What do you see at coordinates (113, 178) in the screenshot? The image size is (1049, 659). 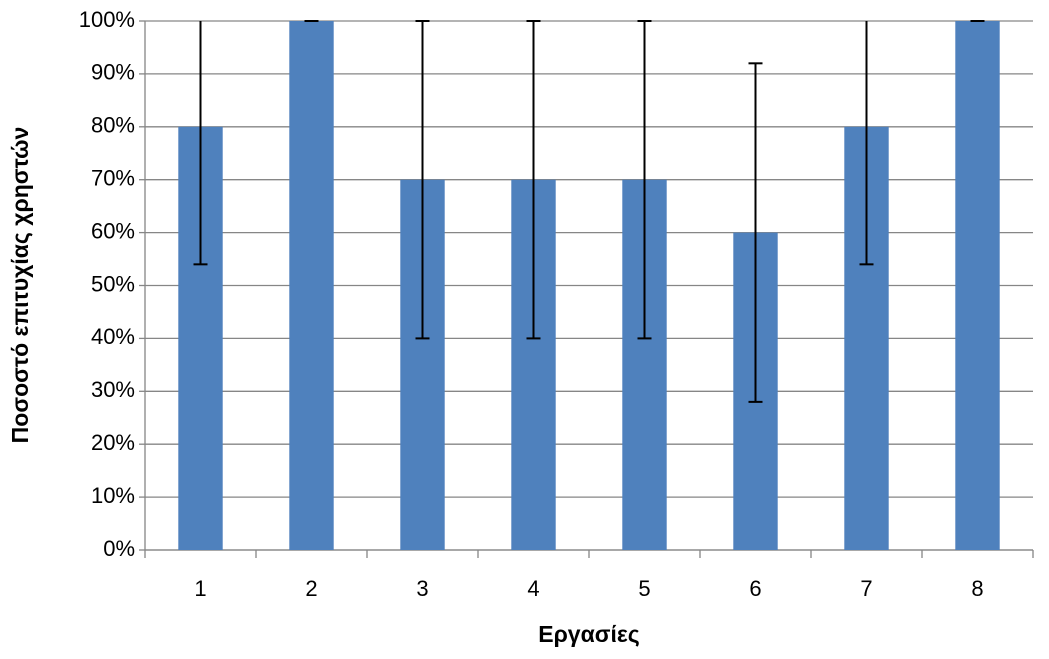 I see `y-tick-label: 70%` at bounding box center [113, 178].